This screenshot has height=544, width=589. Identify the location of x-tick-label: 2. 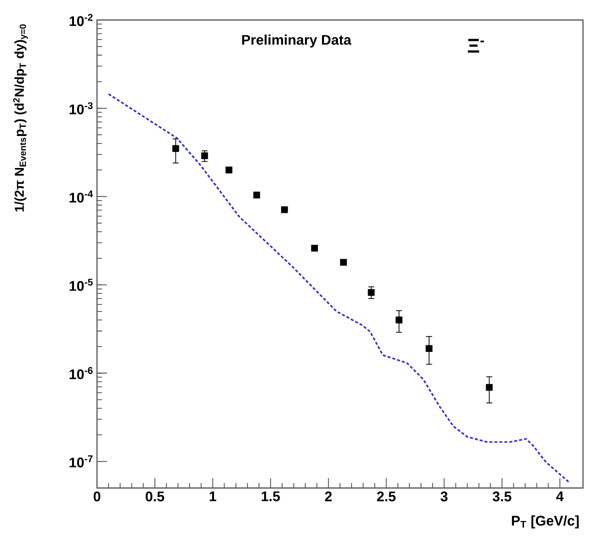
(328, 497).